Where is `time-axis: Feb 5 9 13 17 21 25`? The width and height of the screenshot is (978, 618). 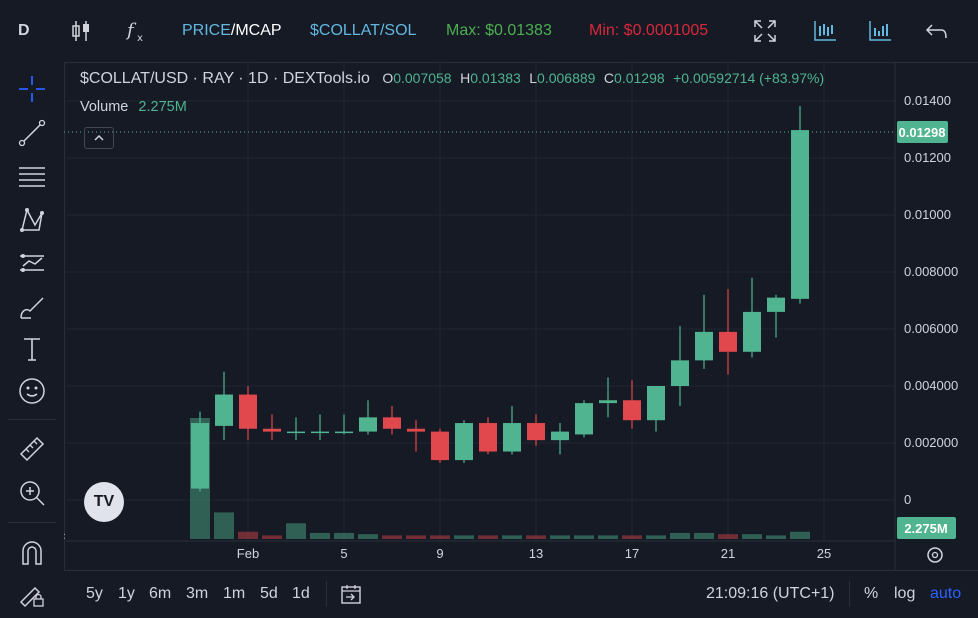 time-axis: Feb 5 9 13 17 21 25 is located at coordinates (534, 553).